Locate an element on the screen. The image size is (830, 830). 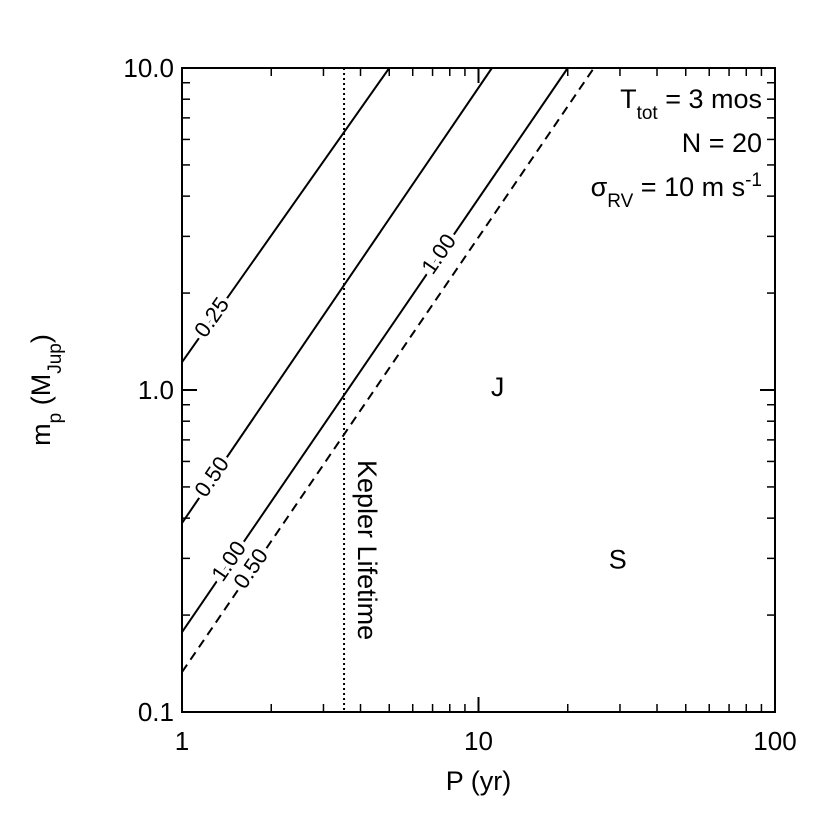
text-part: p is located at coordinates (55, 418).